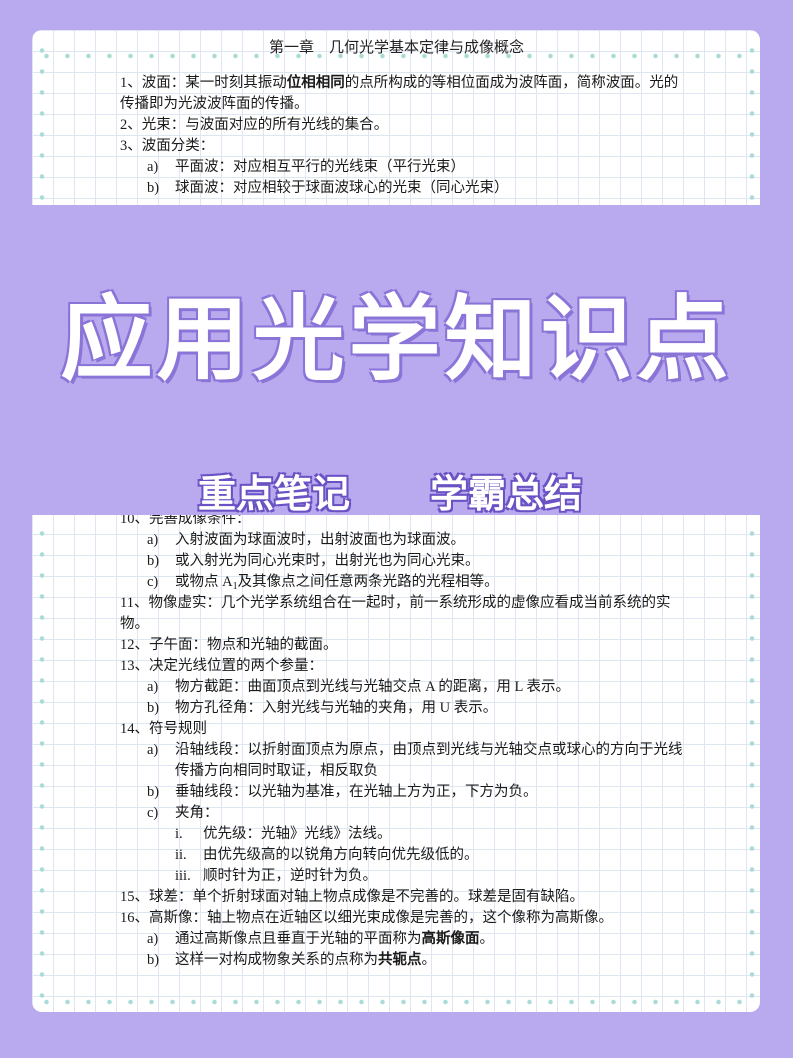  What do you see at coordinates (163, 729) in the screenshot?
I see `text: 14、符号规则` at bounding box center [163, 729].